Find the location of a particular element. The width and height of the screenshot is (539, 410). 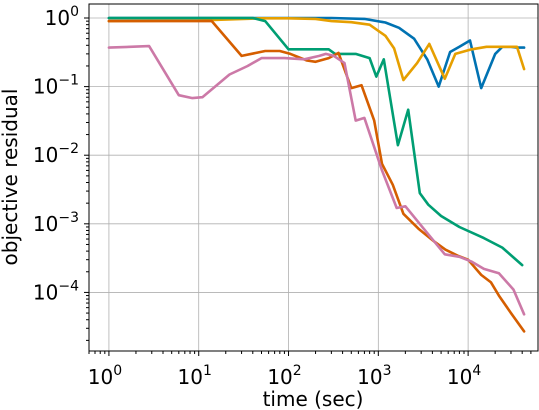

x-tick-label: 10² is located at coordinates (284, 376).